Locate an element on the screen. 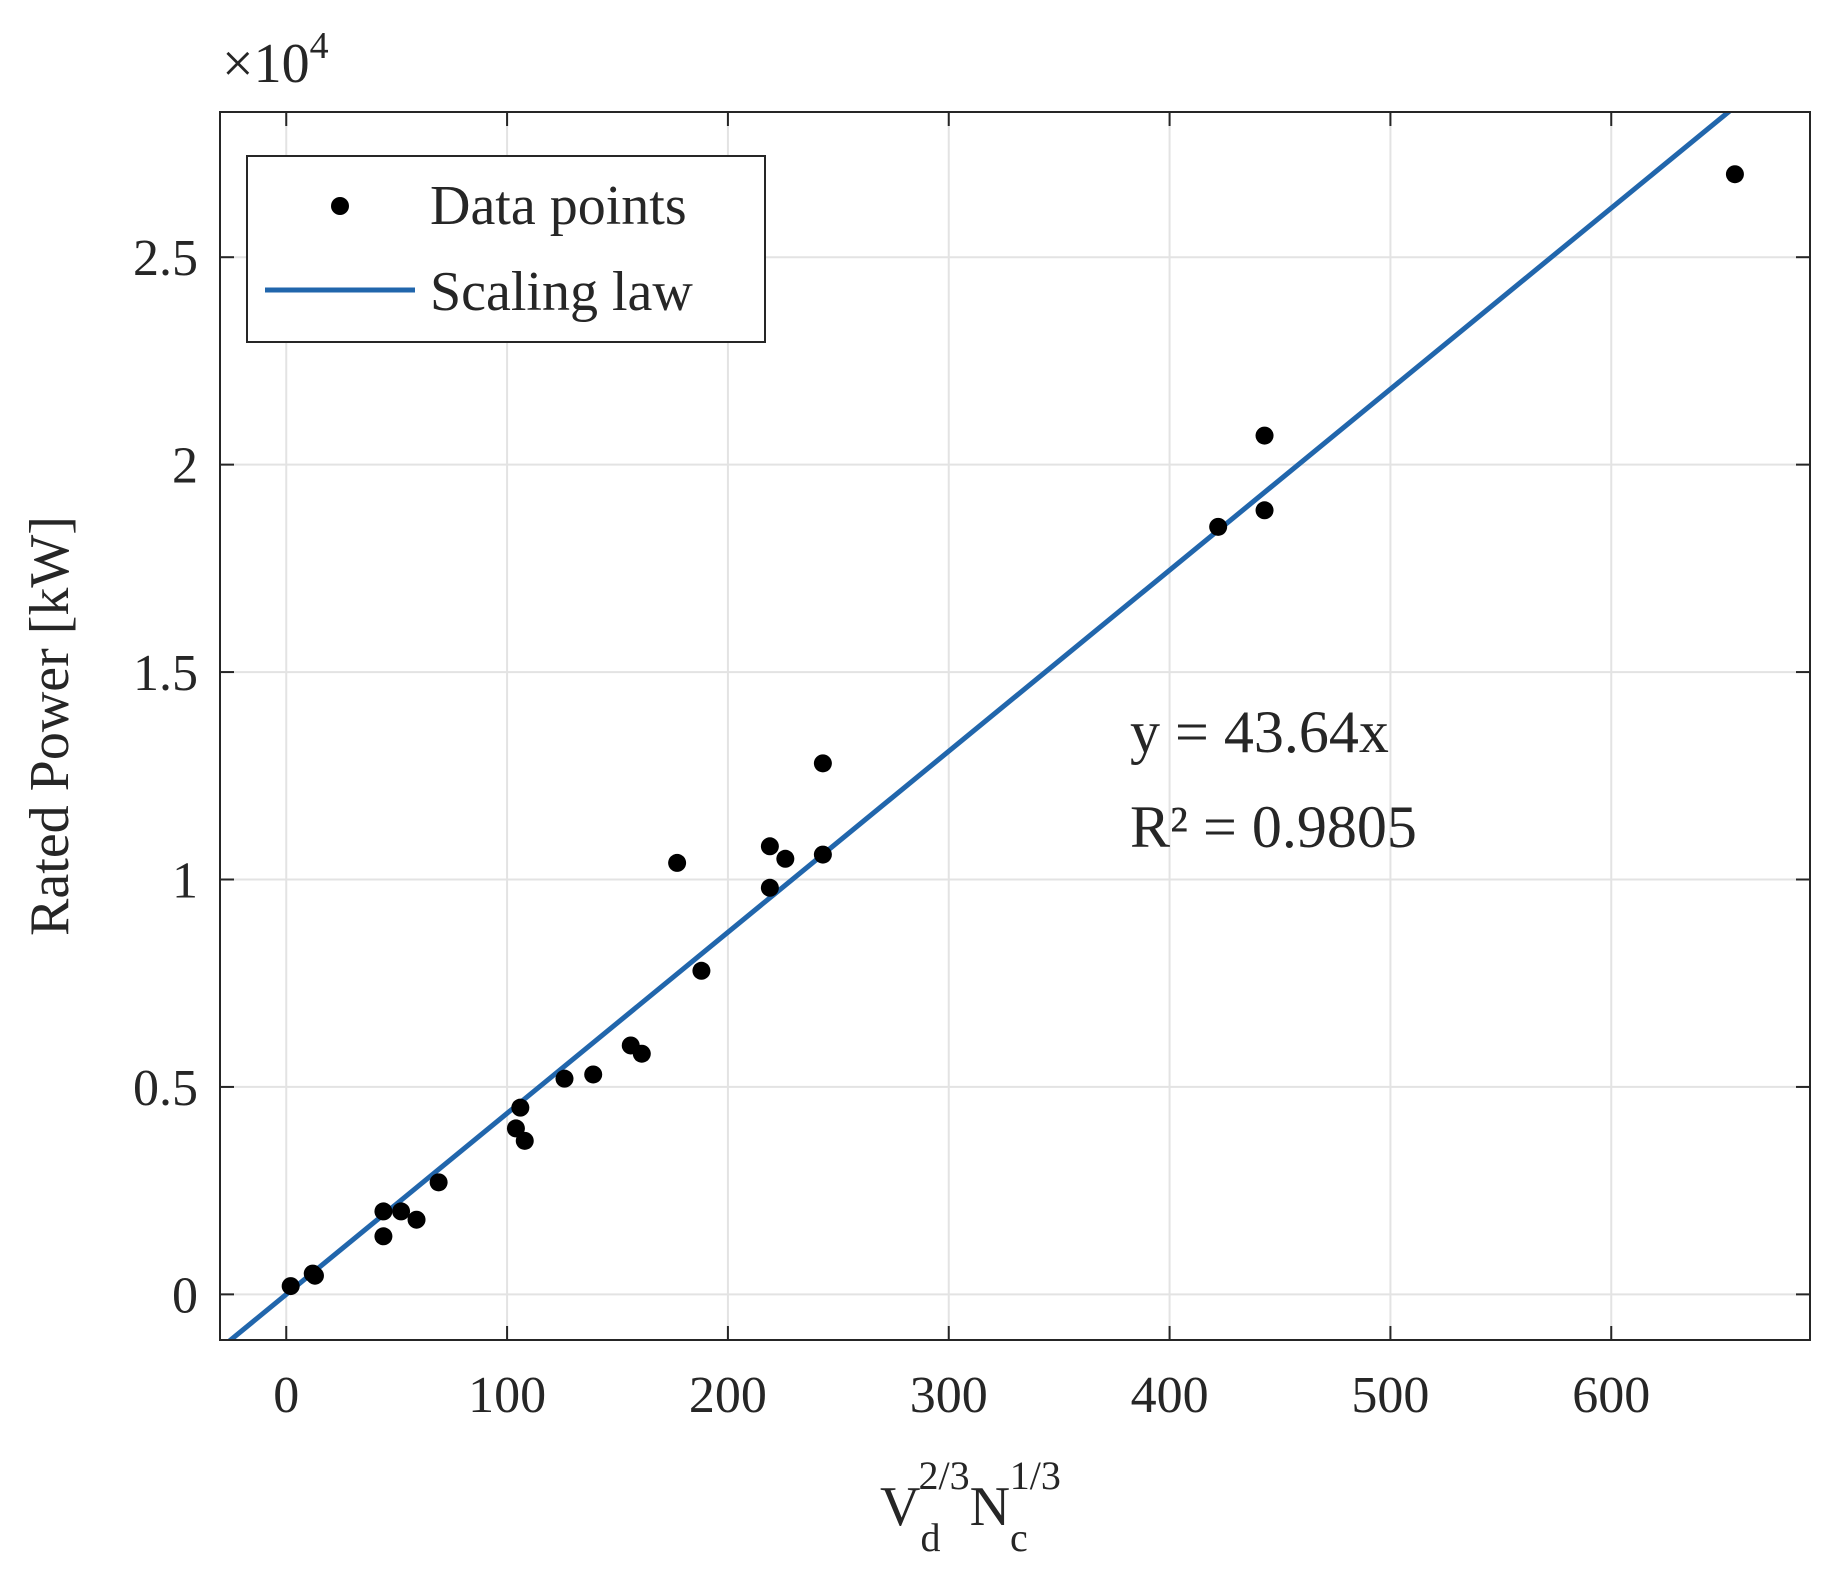  y-tick-label: 1.5 is located at coordinates (165, 673).